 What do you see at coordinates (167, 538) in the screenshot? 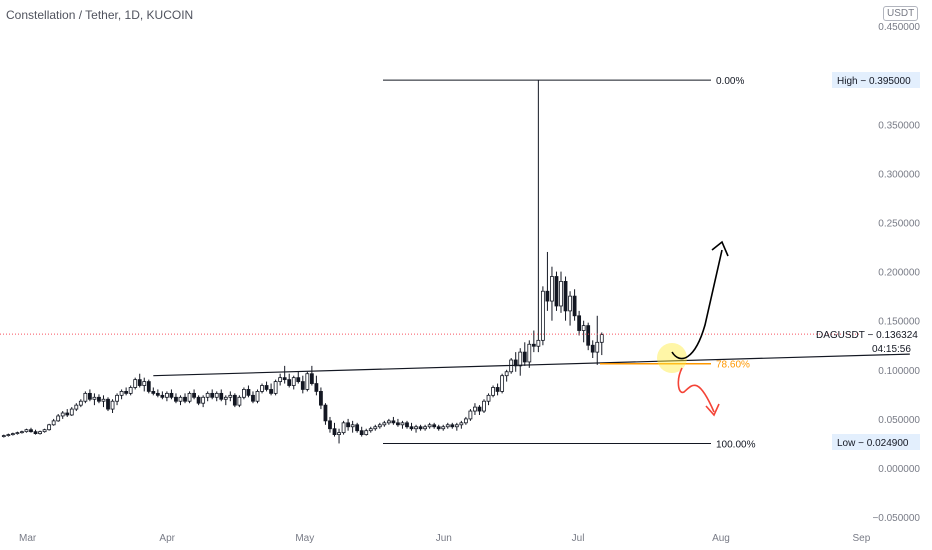
I see `date-tick-label: Apr` at bounding box center [167, 538].